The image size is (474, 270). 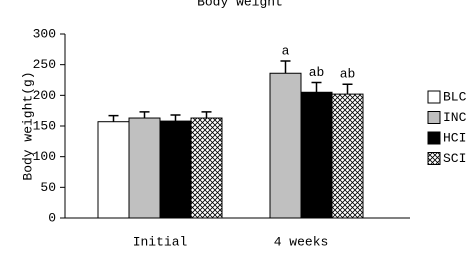 What do you see at coordinates (455, 117) in the screenshot?
I see `legend-label: INC` at bounding box center [455, 117].